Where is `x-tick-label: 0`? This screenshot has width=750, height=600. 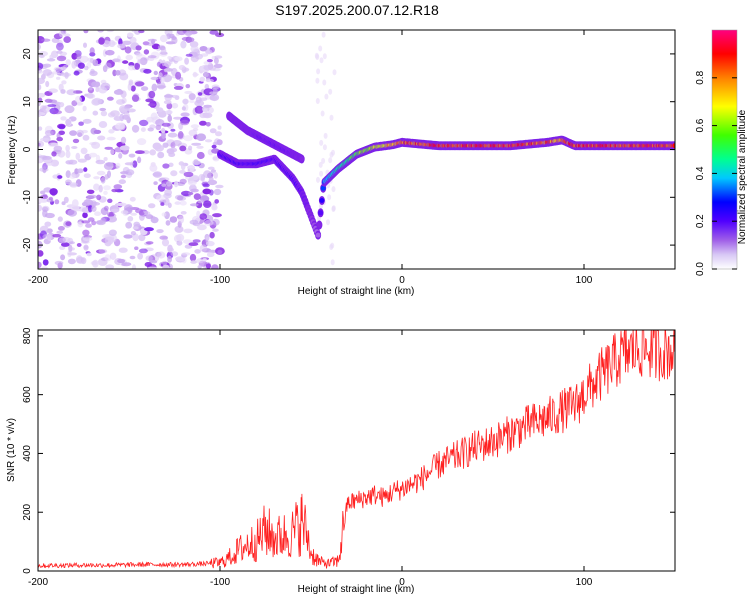 x-tick-label: 0 is located at coordinates (402, 582).